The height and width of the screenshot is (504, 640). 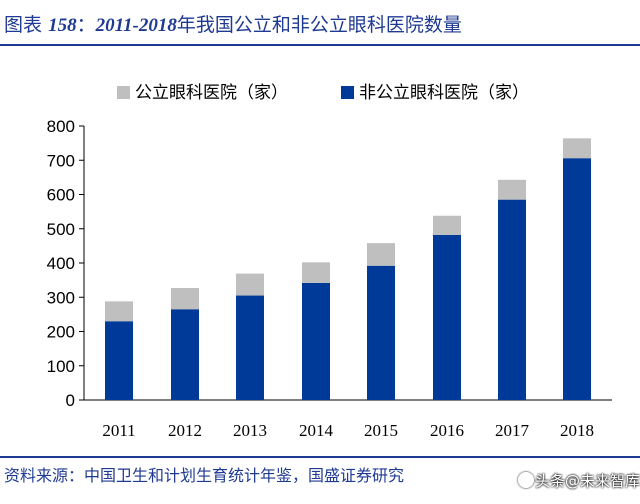 What do you see at coordinates (185, 430) in the screenshot?
I see `x-tick-label: 2012` at bounding box center [185, 430].